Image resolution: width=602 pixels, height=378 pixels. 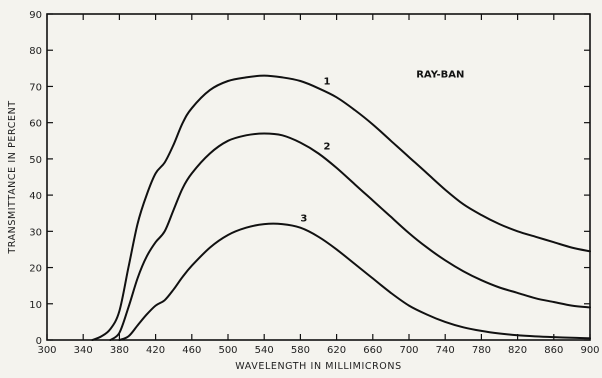 What do you see at coordinates (191, 350) in the screenshot?
I see `x-tick-label: 460` at bounding box center [191, 350].